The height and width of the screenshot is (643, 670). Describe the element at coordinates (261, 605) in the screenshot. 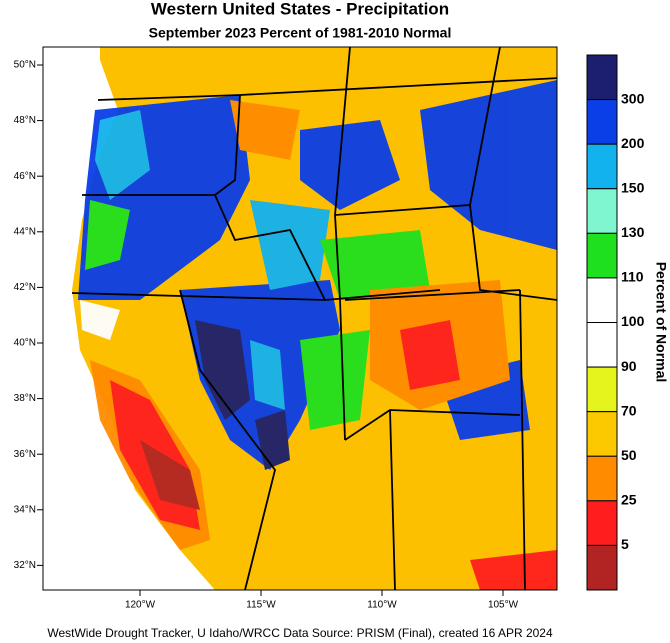

I see `lon-label: 115°W` at that location.